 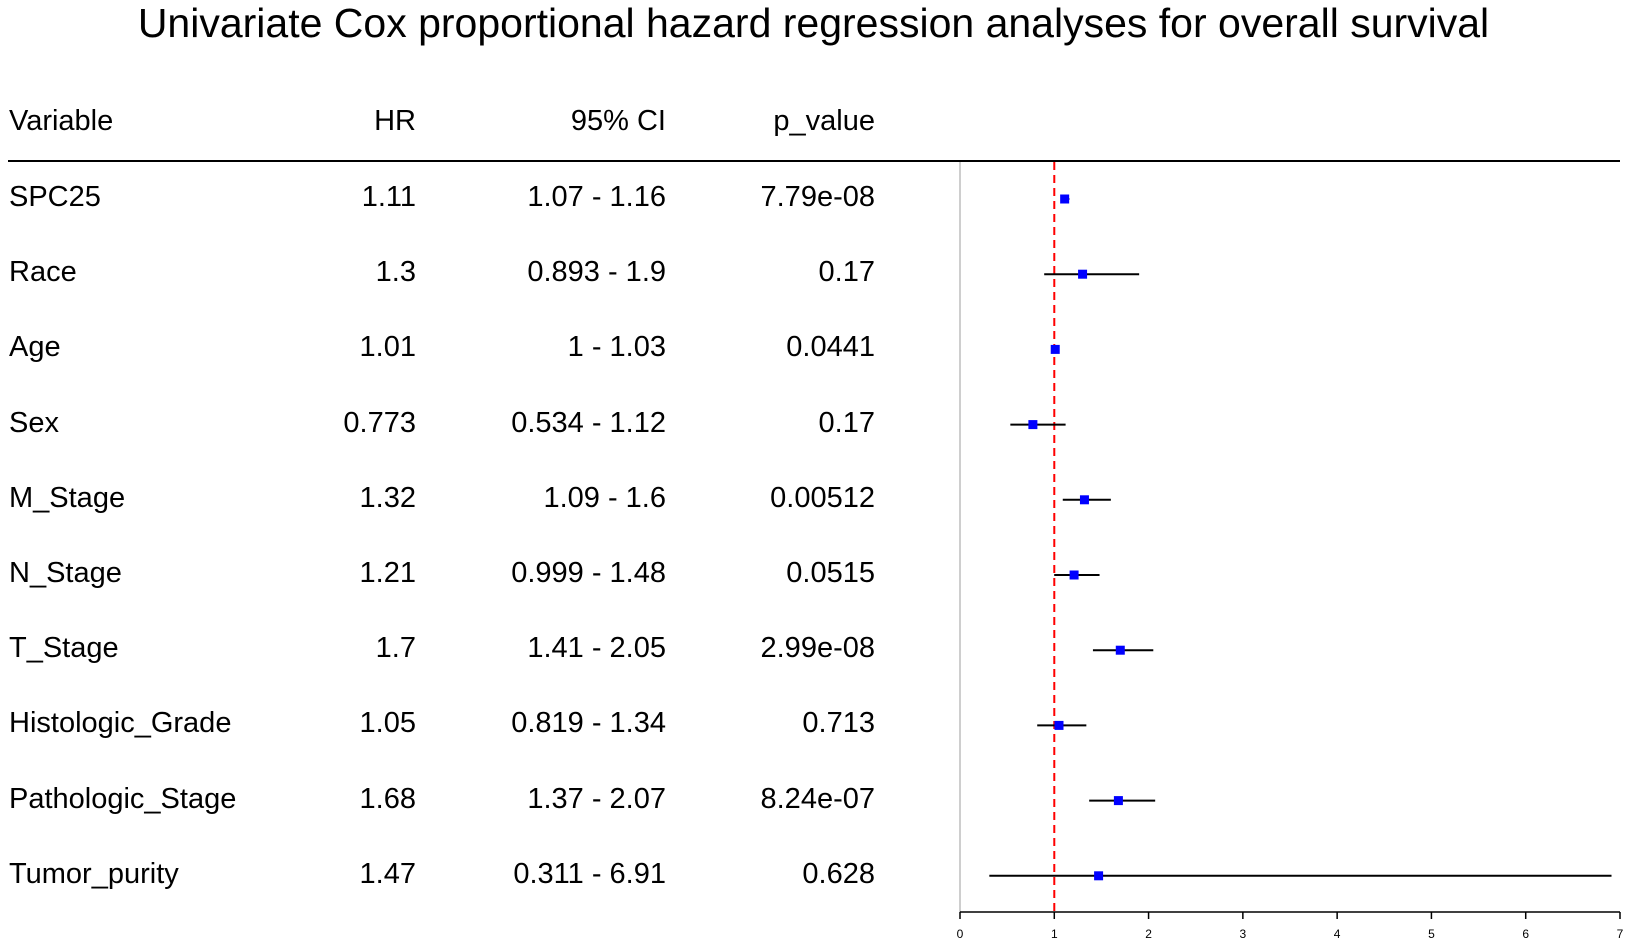 What do you see at coordinates (1431, 934) in the screenshot?
I see `x-tick-label: 5` at bounding box center [1431, 934].